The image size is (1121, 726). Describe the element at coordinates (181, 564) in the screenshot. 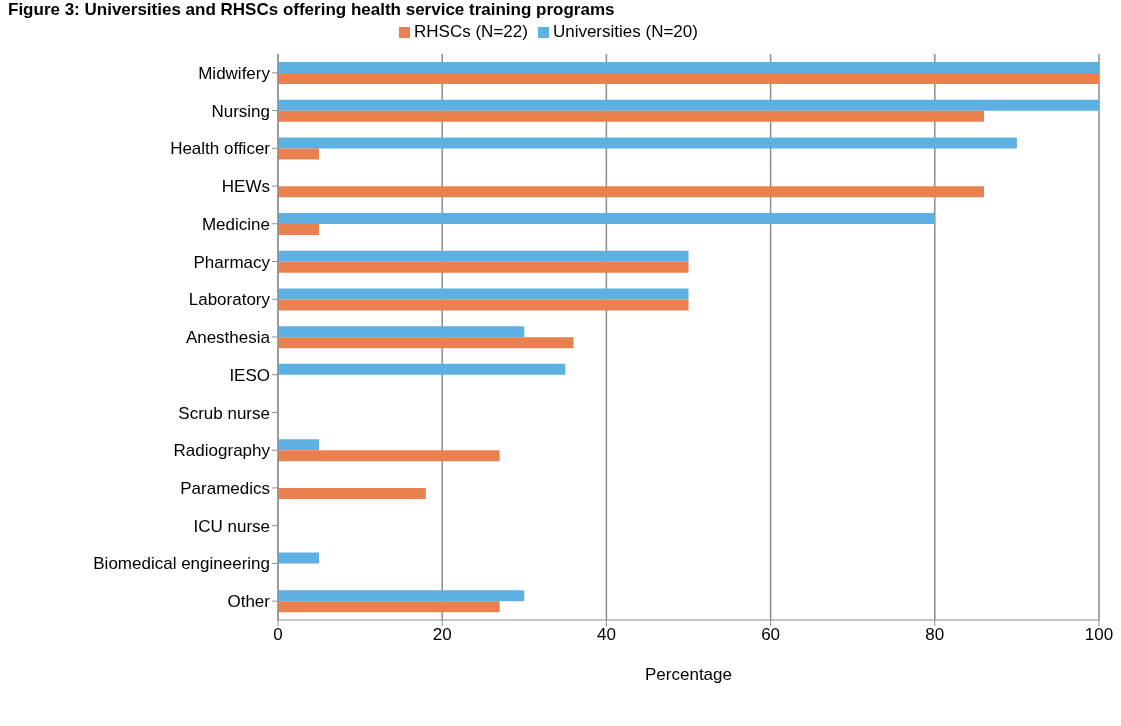

I see `y-tick-label: Biomedical engineering` at that location.